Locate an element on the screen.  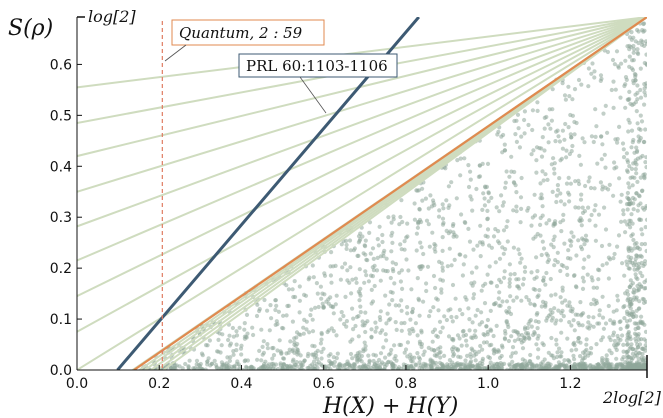
x-tick-label: 0.6 is located at coordinates (324, 384).